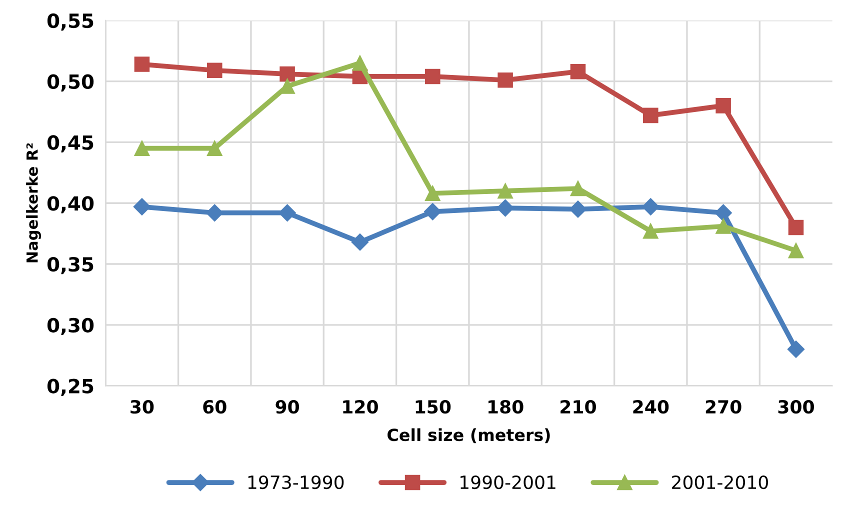 The height and width of the screenshot is (511, 845). Describe the element at coordinates (70, 387) in the screenshot. I see `y-tick-label: 0,25` at that location.